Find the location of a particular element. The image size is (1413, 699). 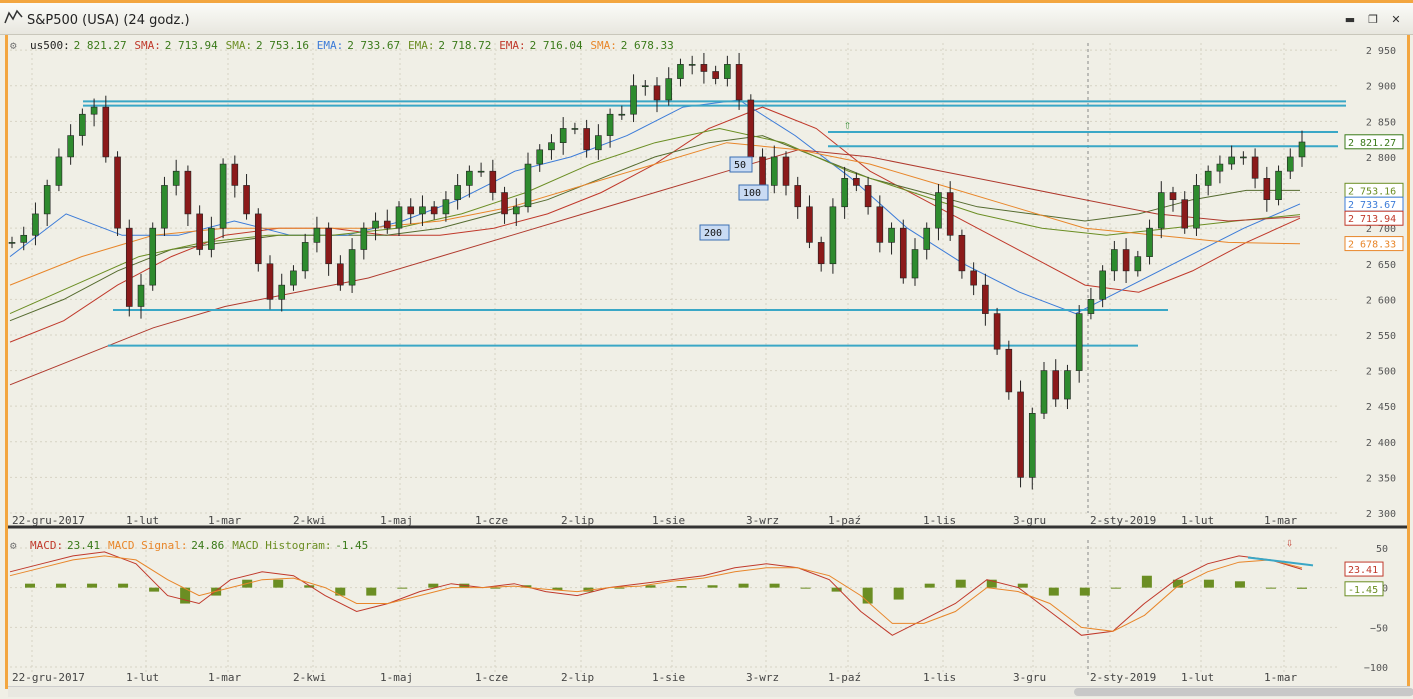

price-axis-label: 2 400 is located at coordinates (1381, 443).